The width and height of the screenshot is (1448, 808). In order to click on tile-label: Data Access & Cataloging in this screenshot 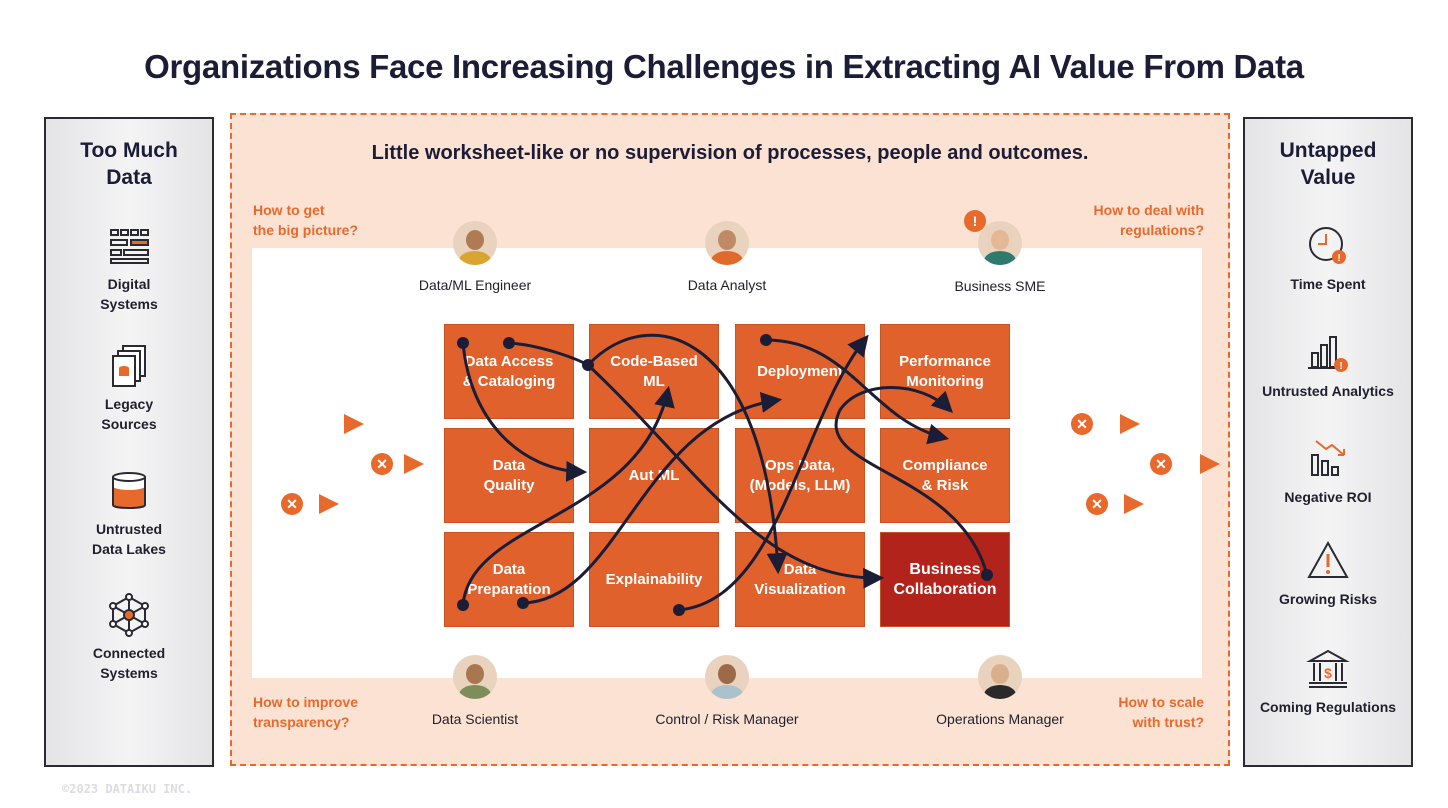, I will do `click(509, 371)`.